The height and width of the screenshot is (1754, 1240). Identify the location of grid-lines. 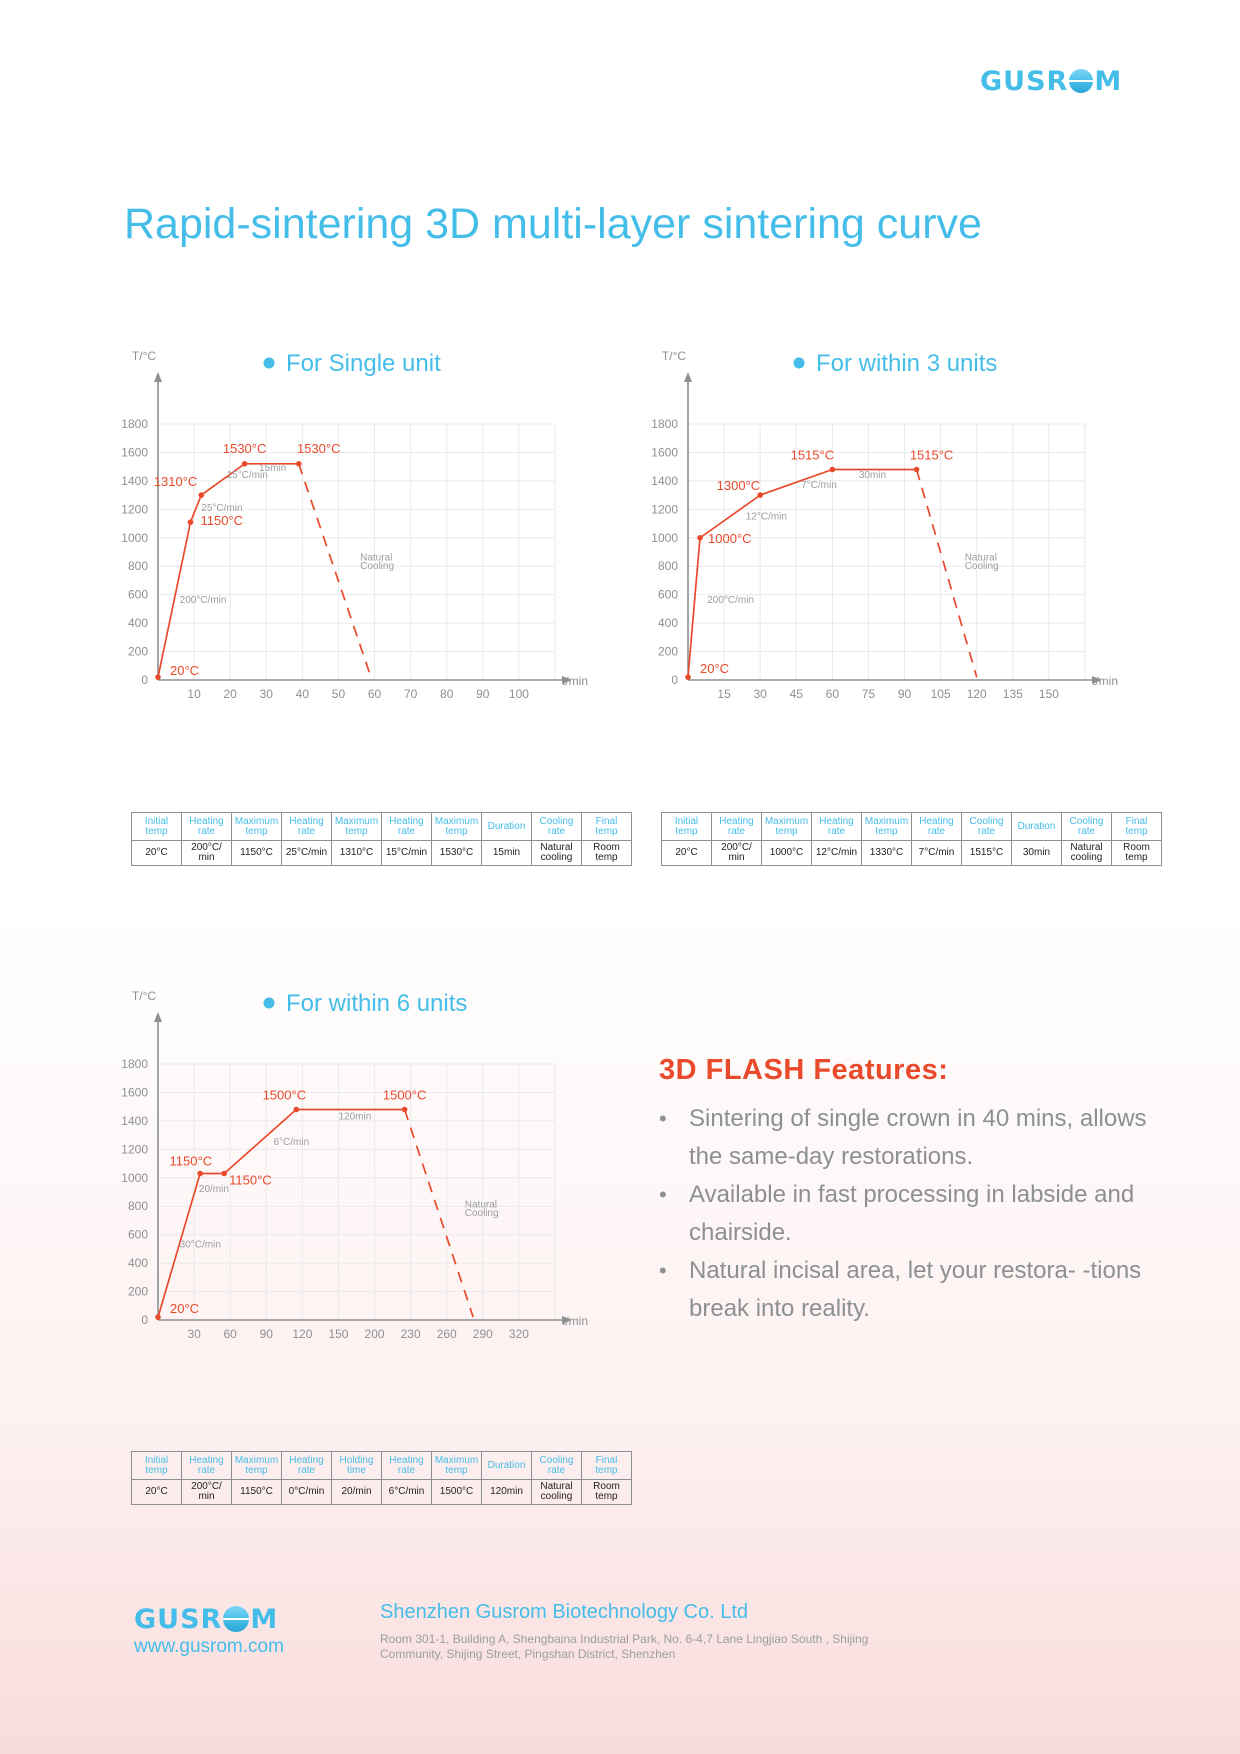
(357, 1191).